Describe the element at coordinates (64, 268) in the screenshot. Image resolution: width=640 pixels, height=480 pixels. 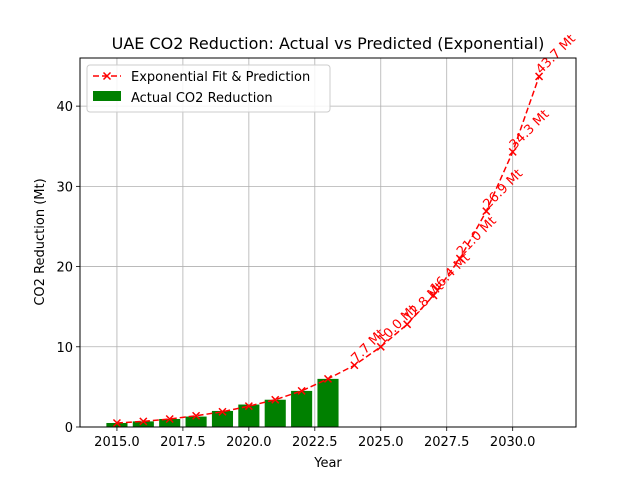
I see `y-tick-label: 20` at that location.